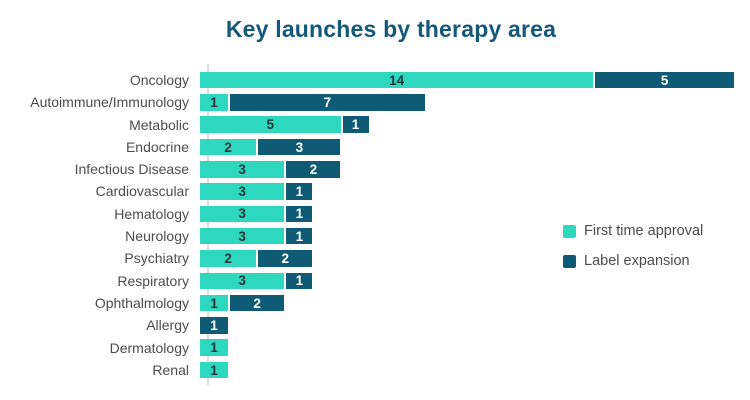  I want to click on chart-row: Ophthalmology 1 2, so click(367, 303).